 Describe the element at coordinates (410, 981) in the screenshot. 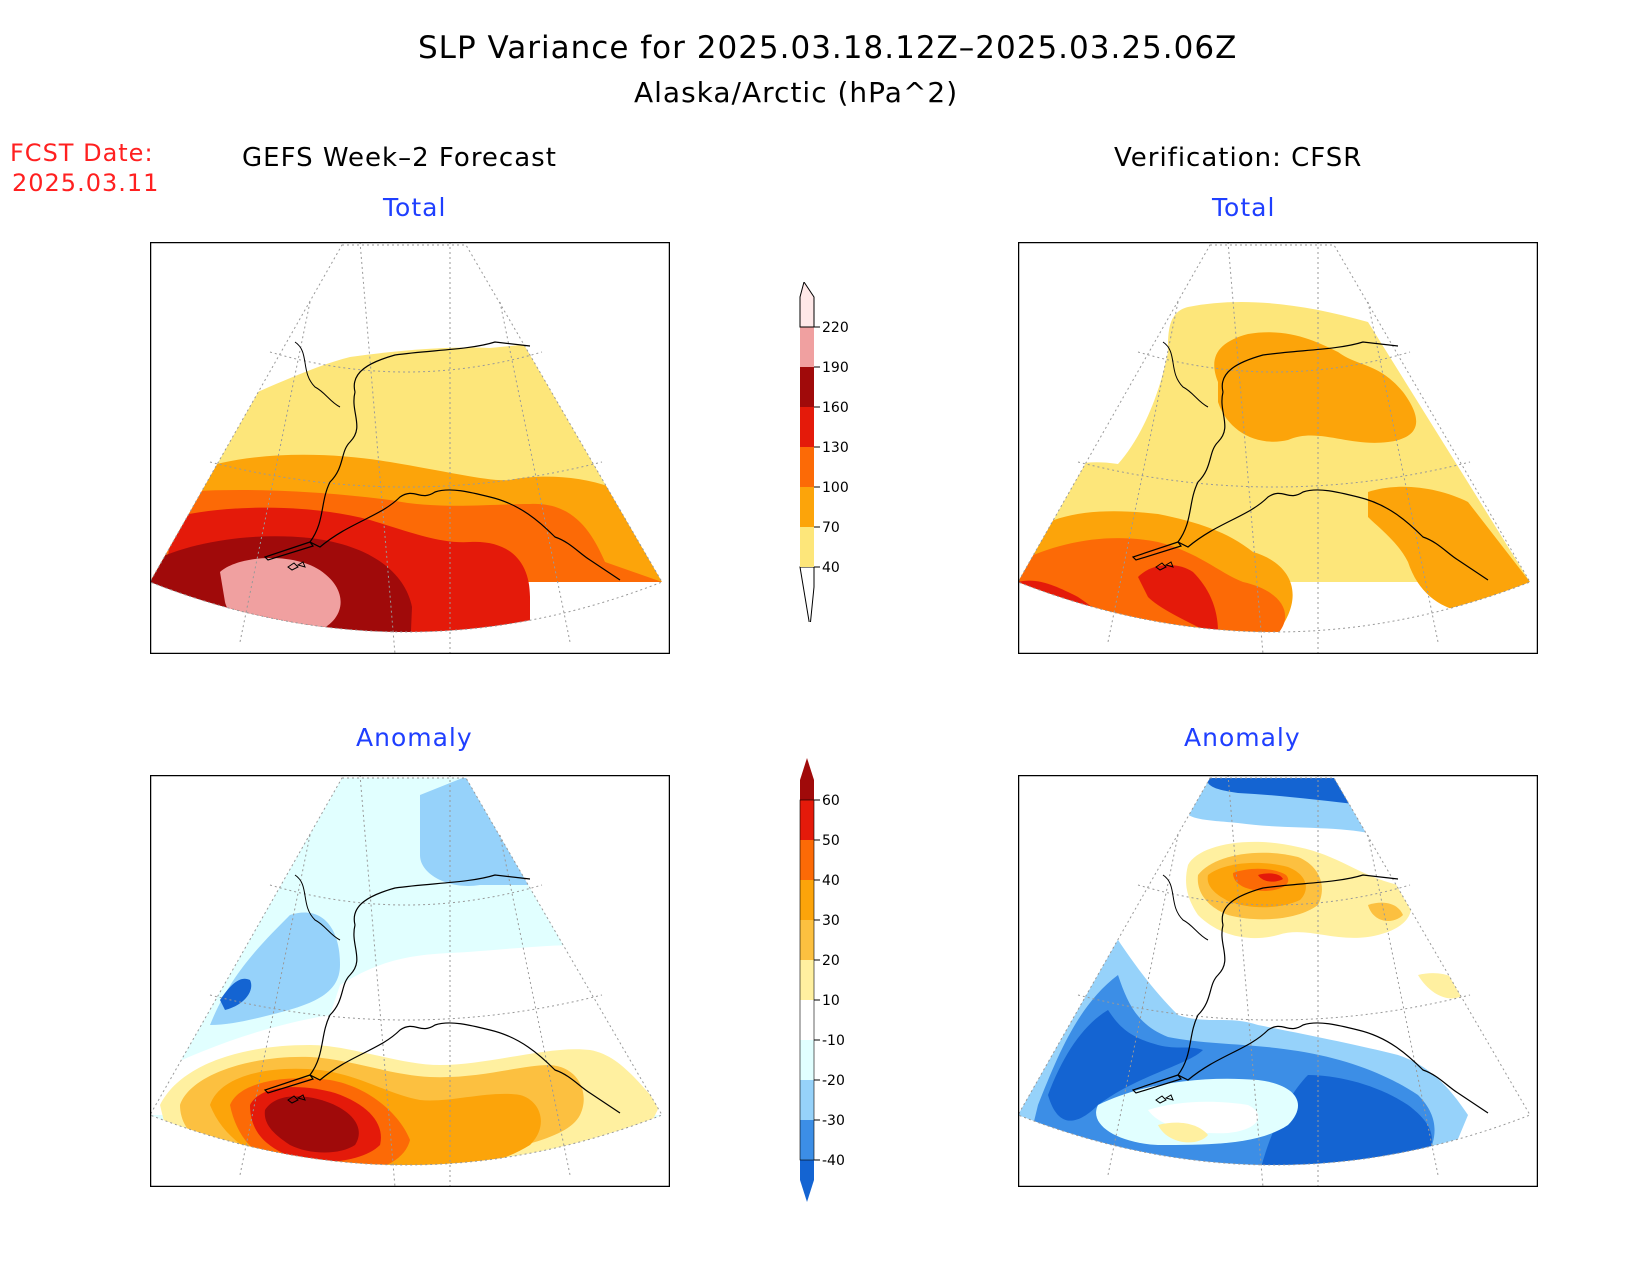

I see `forecast-anomaly-map` at that location.